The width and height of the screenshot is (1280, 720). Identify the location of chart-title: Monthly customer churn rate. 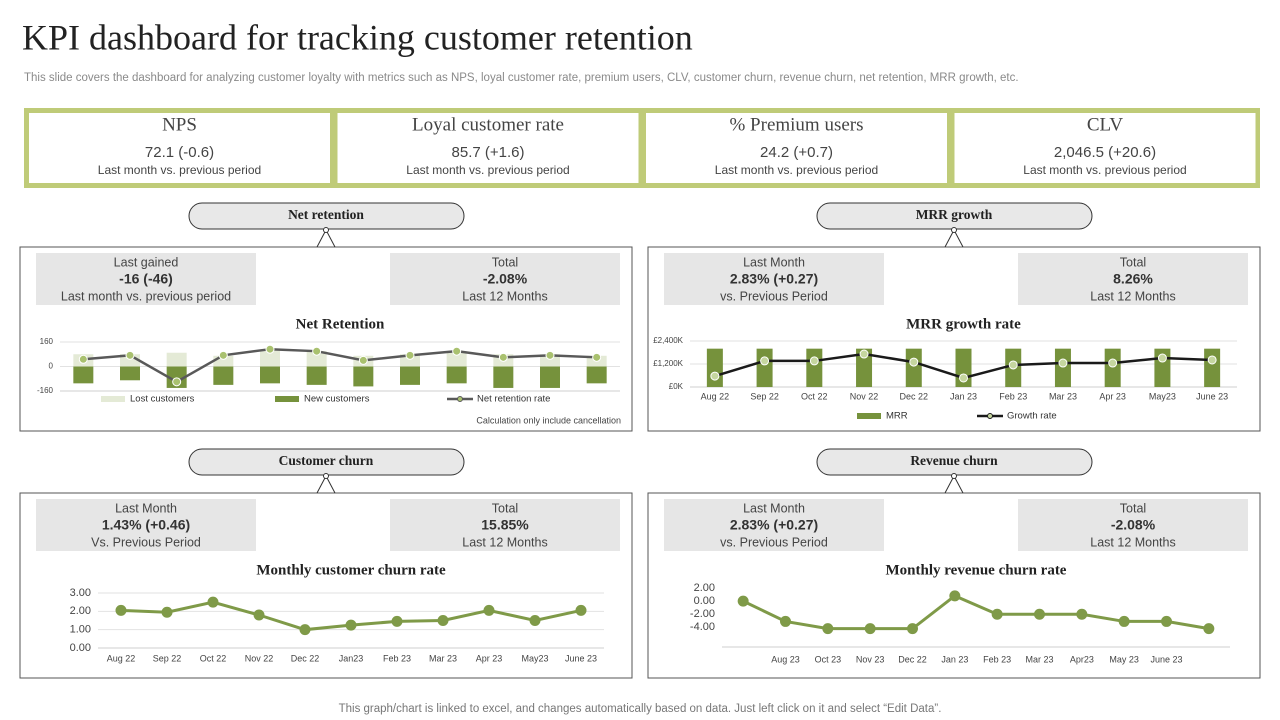
(351, 570).